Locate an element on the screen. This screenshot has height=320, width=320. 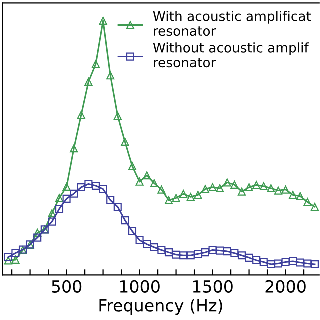
legend-label: With acoustic amplificat resonator is located at coordinates (232, 23).